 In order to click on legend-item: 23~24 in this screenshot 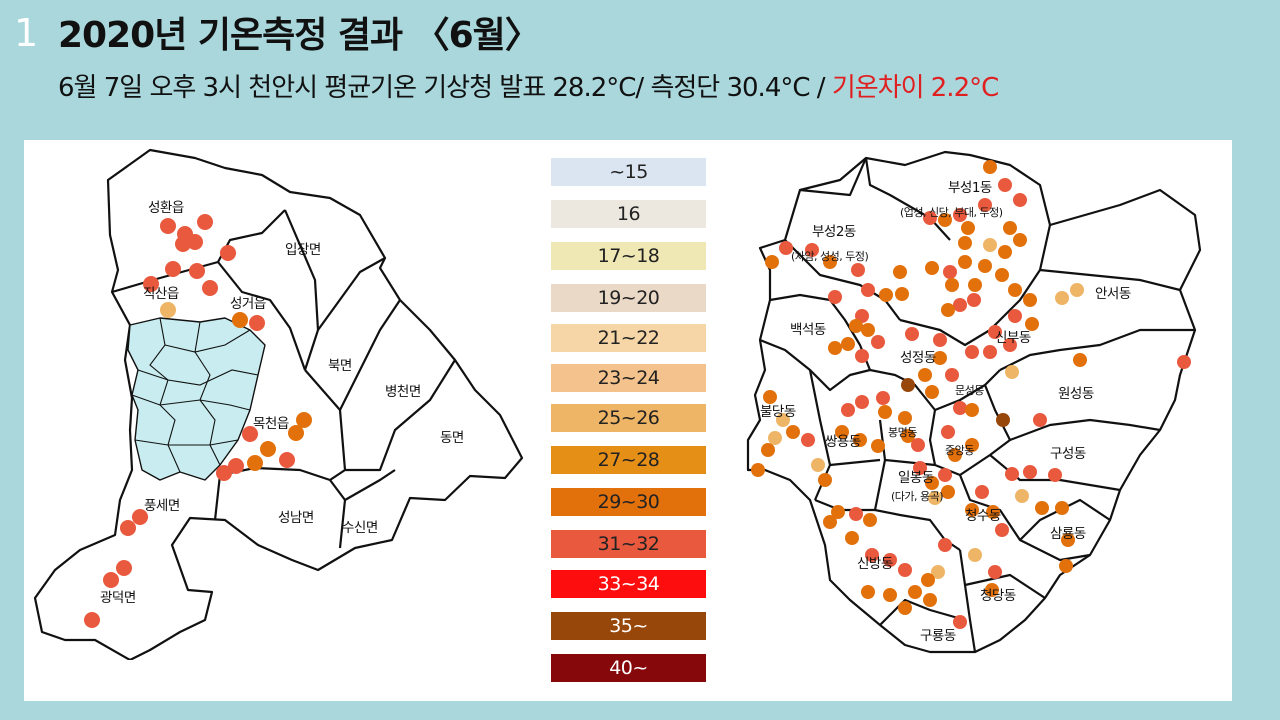, I will do `click(628, 378)`.